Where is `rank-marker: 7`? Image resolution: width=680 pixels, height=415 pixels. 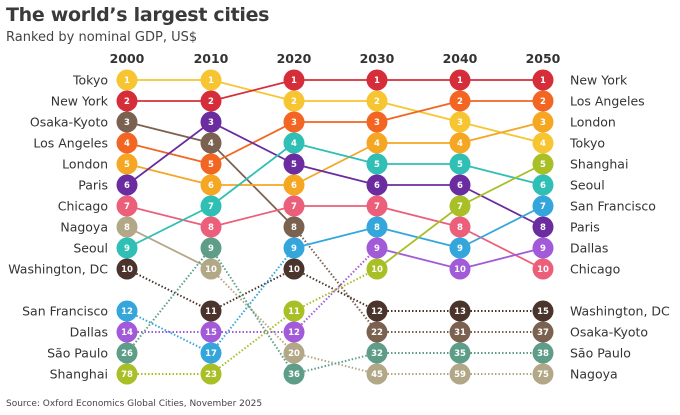
rank-marker: 7 is located at coordinates (294, 206).